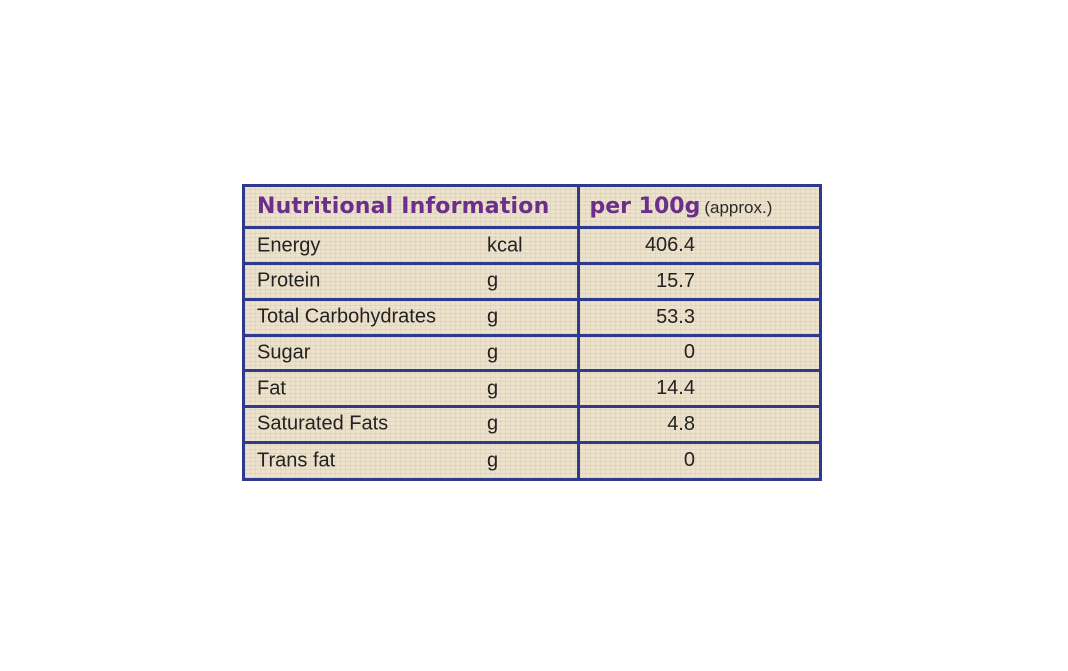 This screenshot has width=1068, height=671. What do you see at coordinates (296, 460) in the screenshot?
I see `nutrient-name: Trans fat` at bounding box center [296, 460].